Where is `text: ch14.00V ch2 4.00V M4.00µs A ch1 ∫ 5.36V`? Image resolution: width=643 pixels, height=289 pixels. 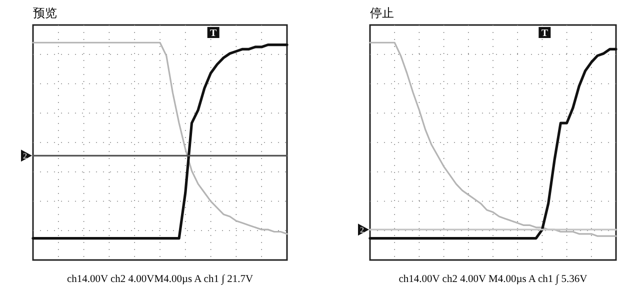
text: ch14.00V ch2 4.00V M4.00µs A ch1 ∫ 5.36V is located at coordinates (493, 279).